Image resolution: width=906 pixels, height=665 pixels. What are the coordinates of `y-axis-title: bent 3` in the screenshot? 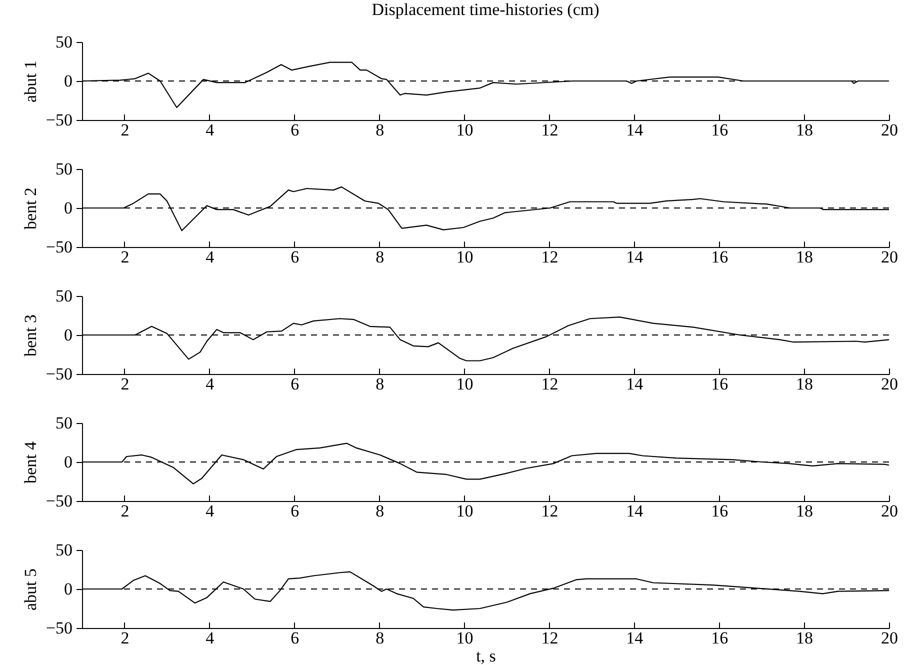 It's located at (30, 335).